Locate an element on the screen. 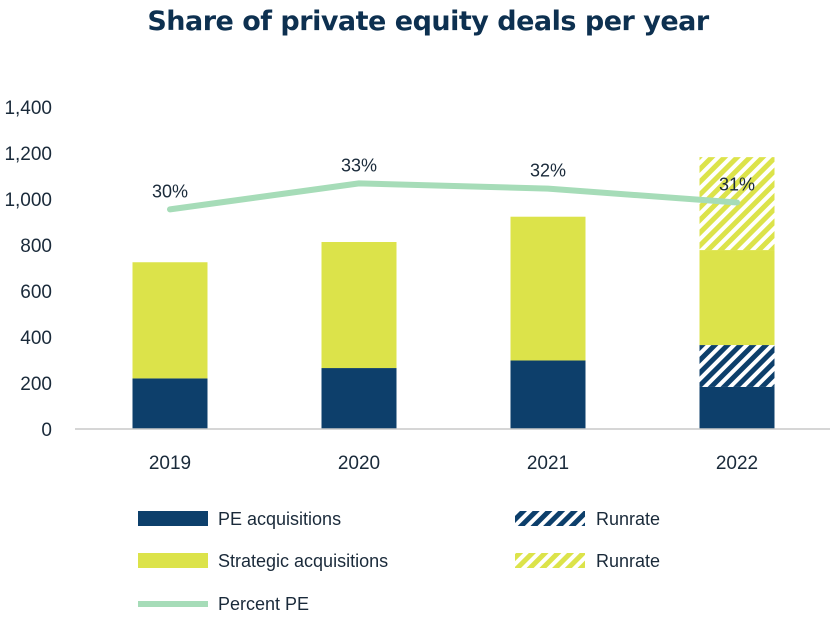 The image size is (830, 624). y-tick-label: 1,400 is located at coordinates (28, 108).